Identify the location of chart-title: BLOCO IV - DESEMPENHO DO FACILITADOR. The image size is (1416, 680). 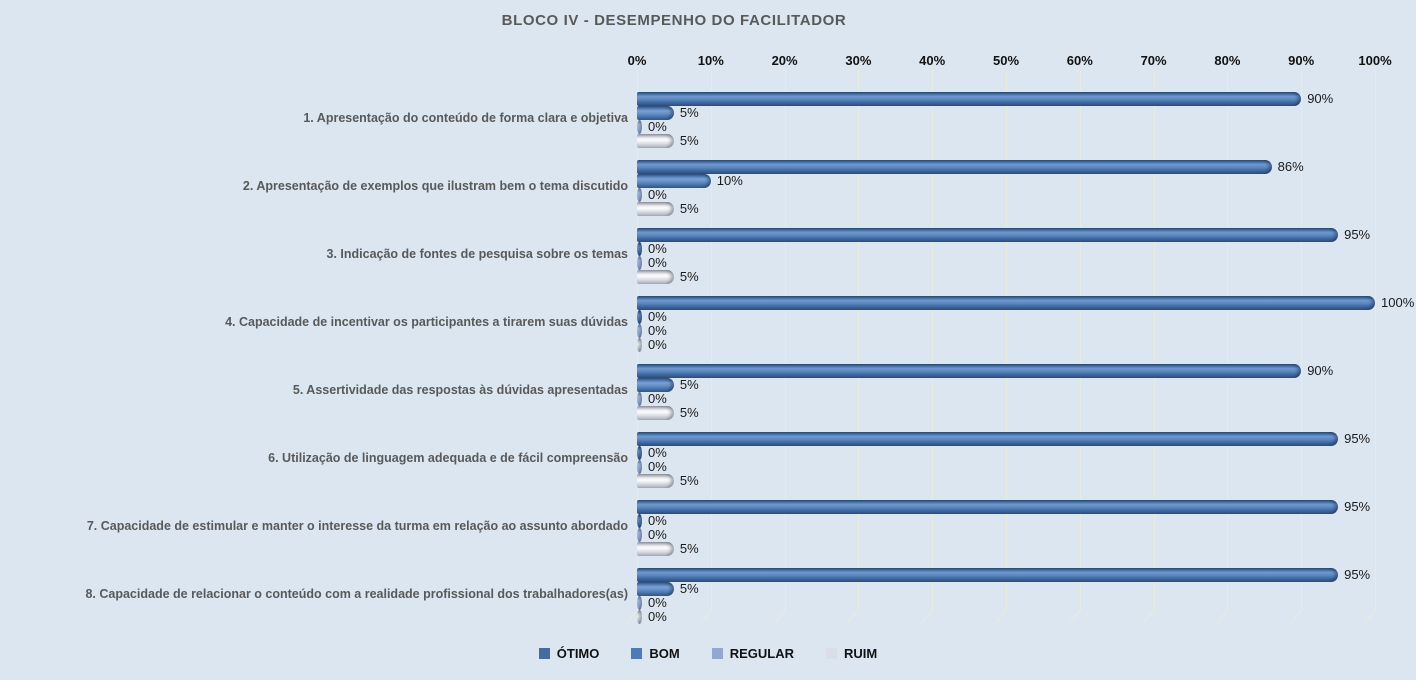
(674, 20).